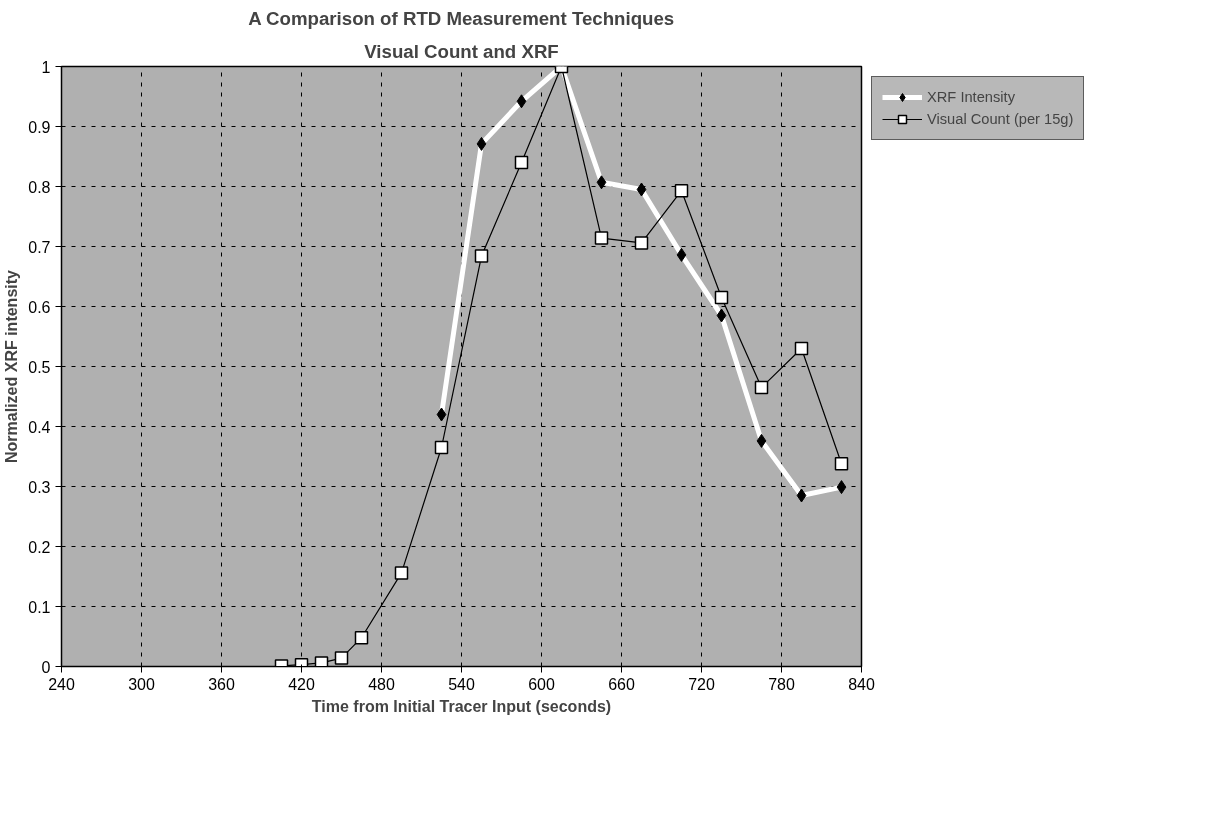  I want to click on y-tick-label: 0.9, so click(39, 127).